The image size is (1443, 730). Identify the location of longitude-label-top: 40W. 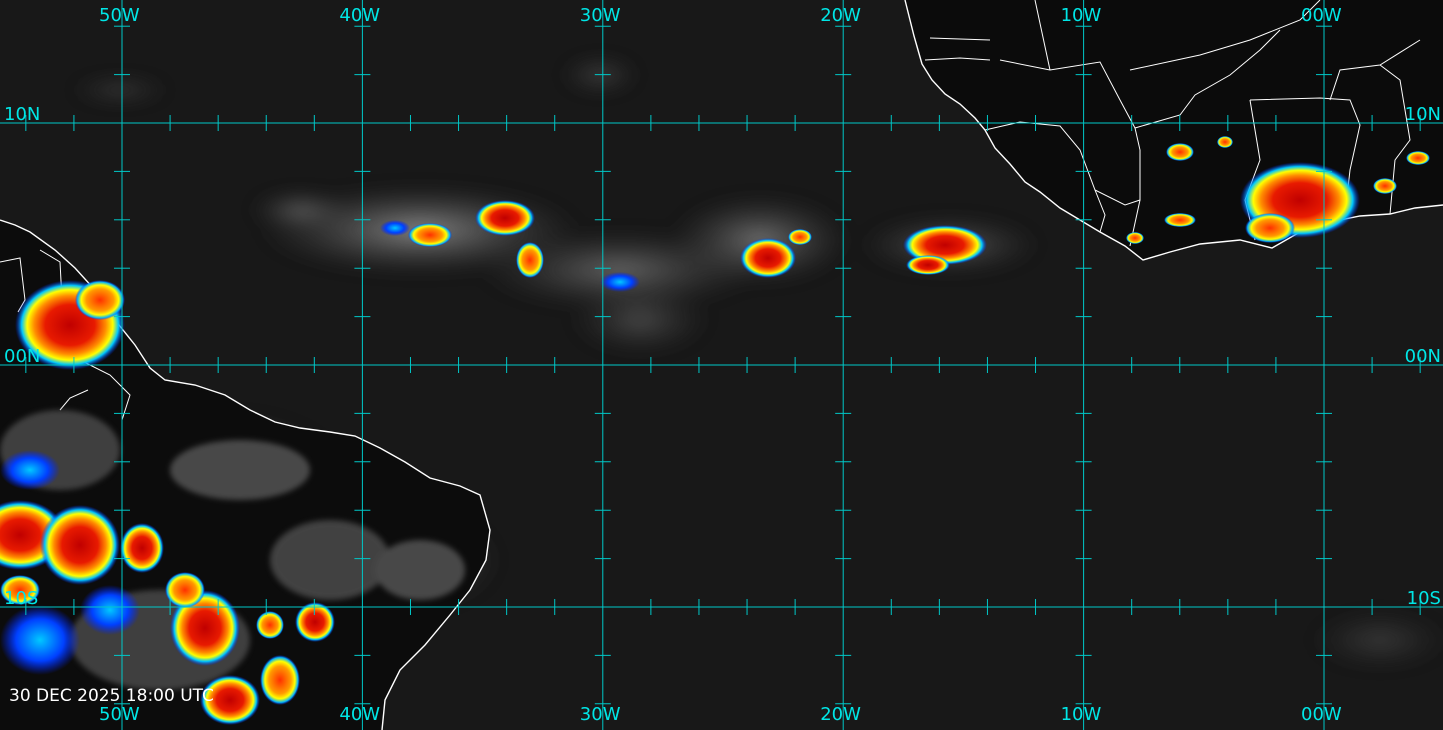
(360, 15).